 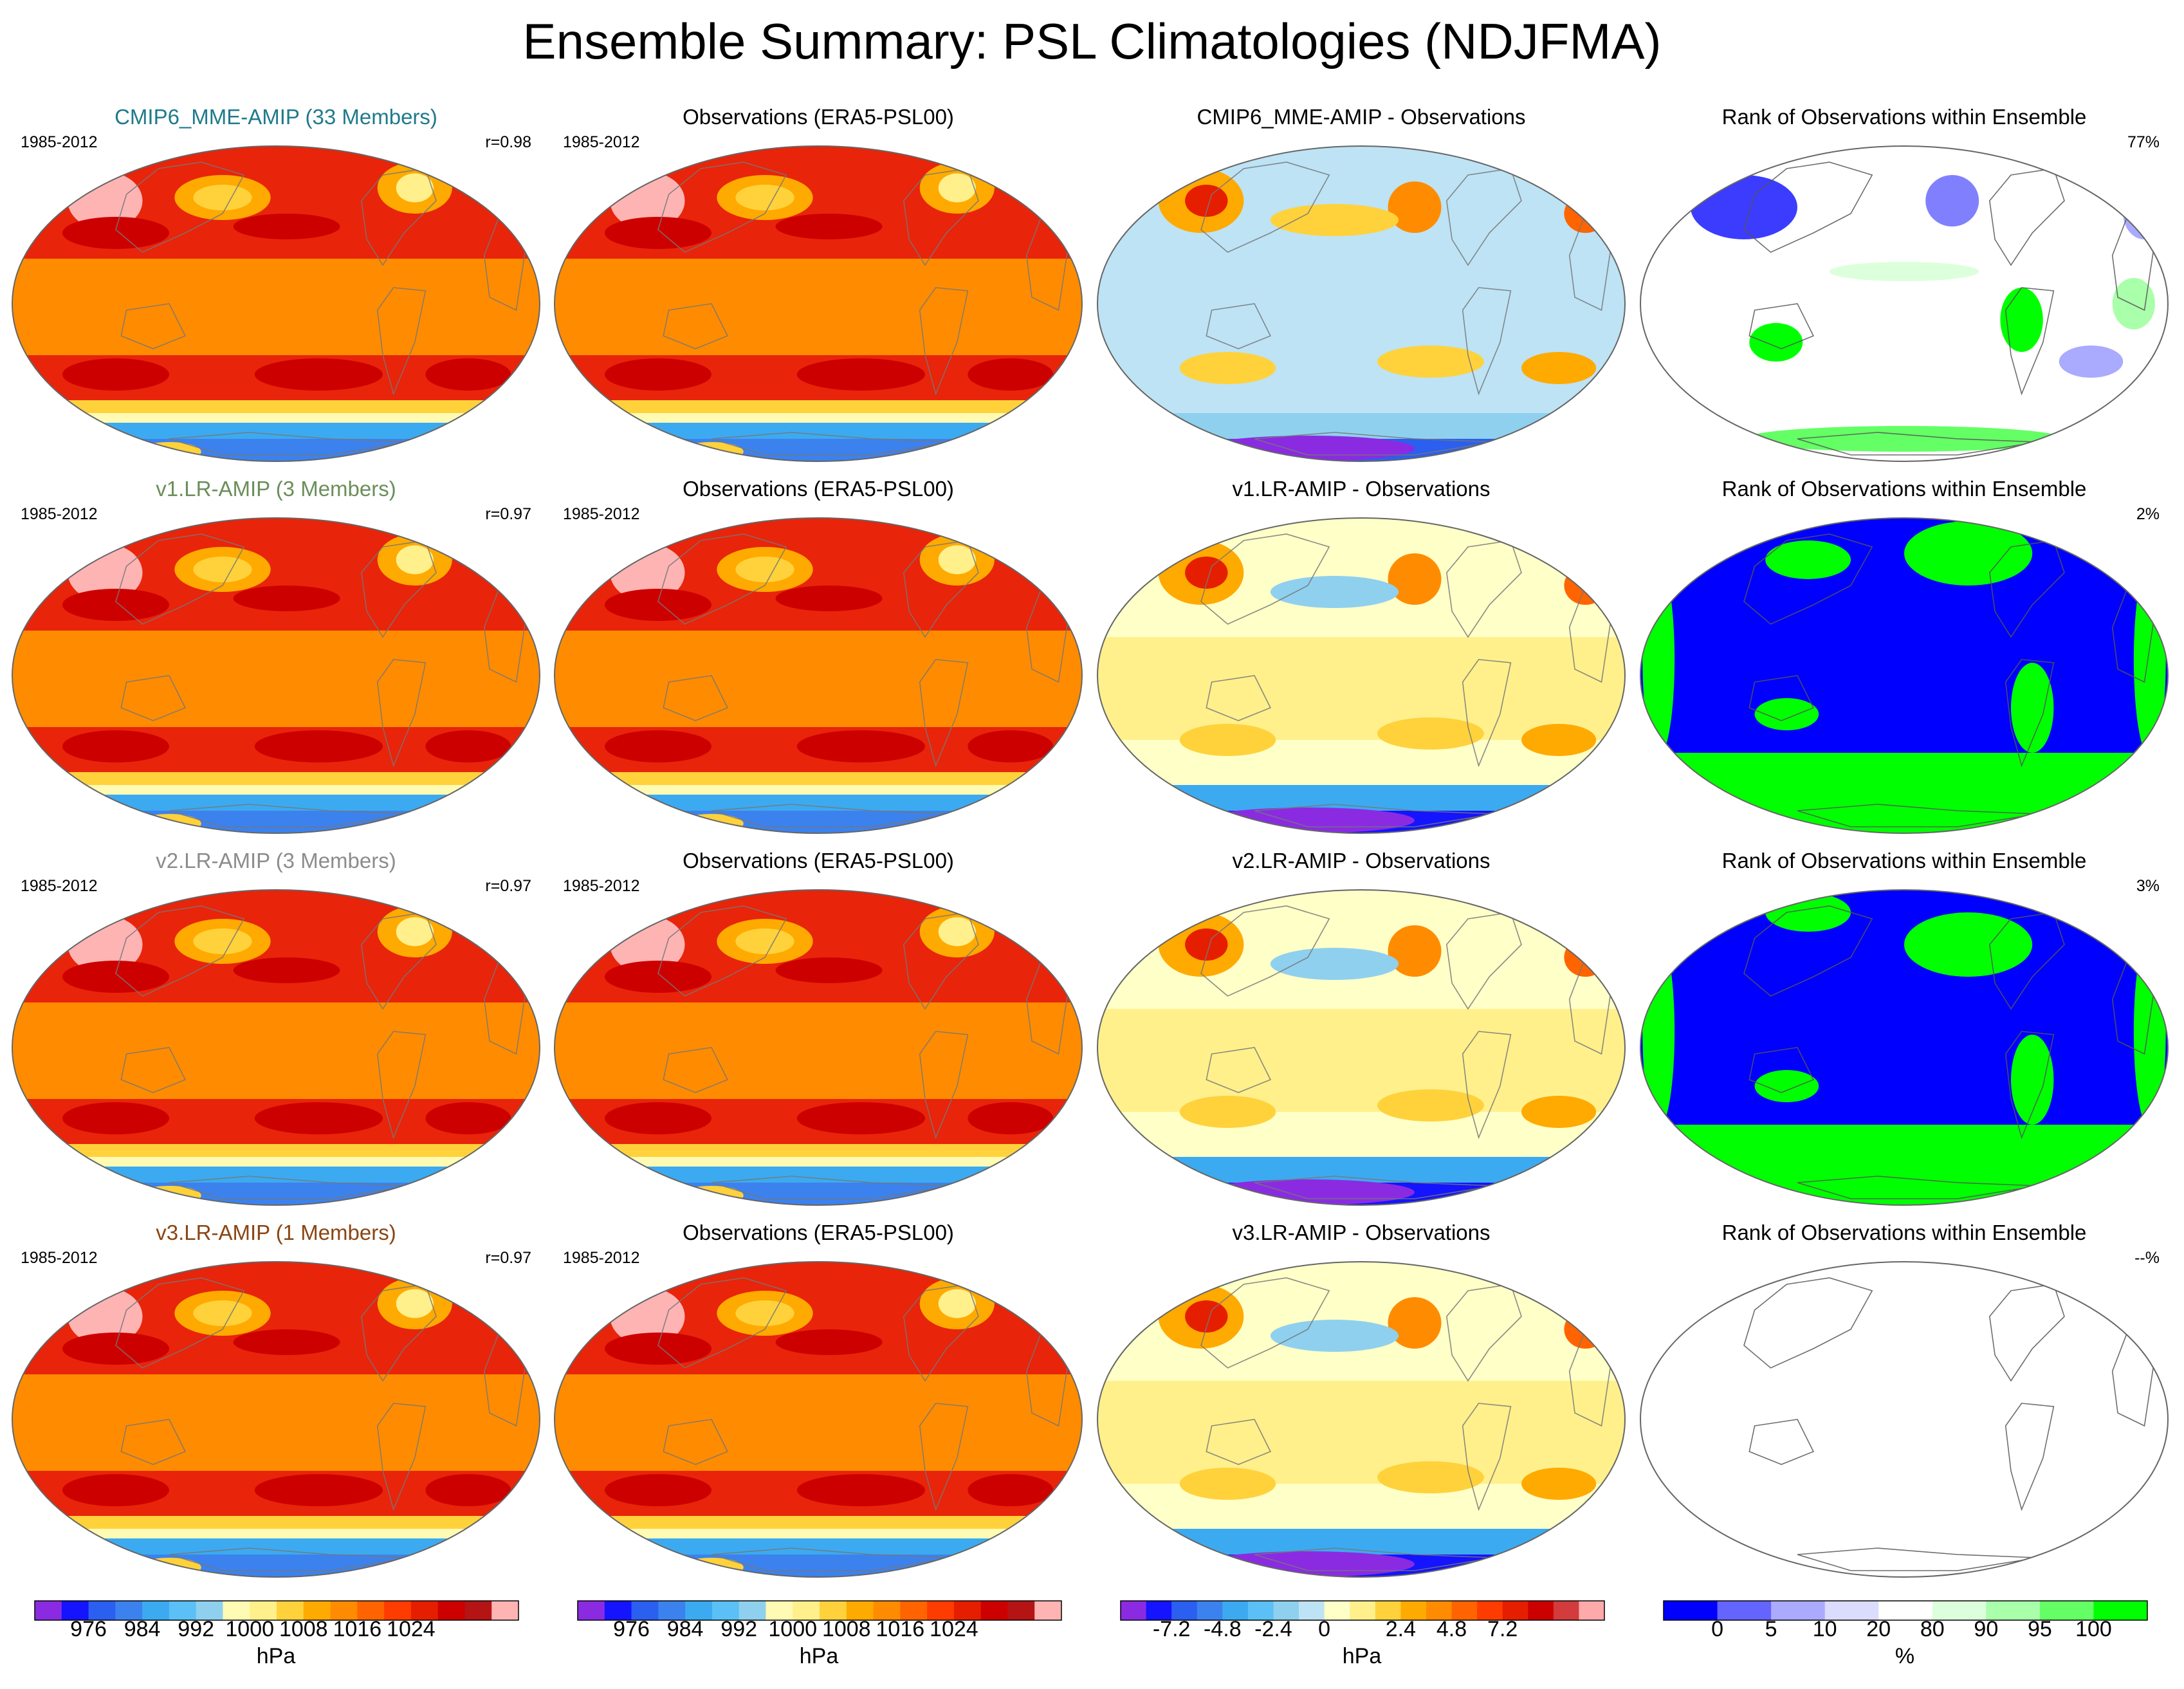 What do you see at coordinates (739, 1629) in the screenshot?
I see `colorbar-tick-label: 992` at bounding box center [739, 1629].